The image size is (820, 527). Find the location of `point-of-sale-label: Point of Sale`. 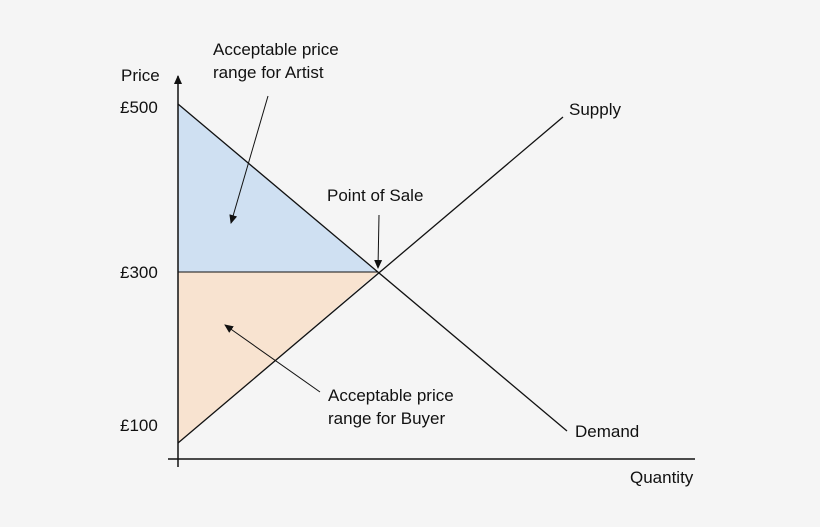

point-of-sale-label: Point of Sale is located at coordinates (375, 195).